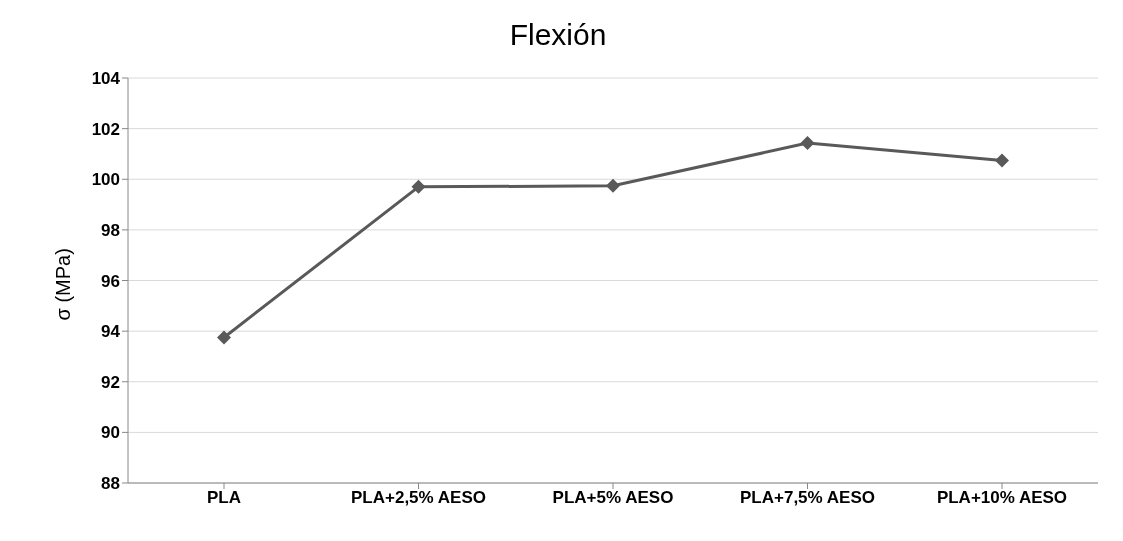 The image size is (1123, 541). What do you see at coordinates (110, 230) in the screenshot?
I see `y-tick-label: 98` at bounding box center [110, 230].